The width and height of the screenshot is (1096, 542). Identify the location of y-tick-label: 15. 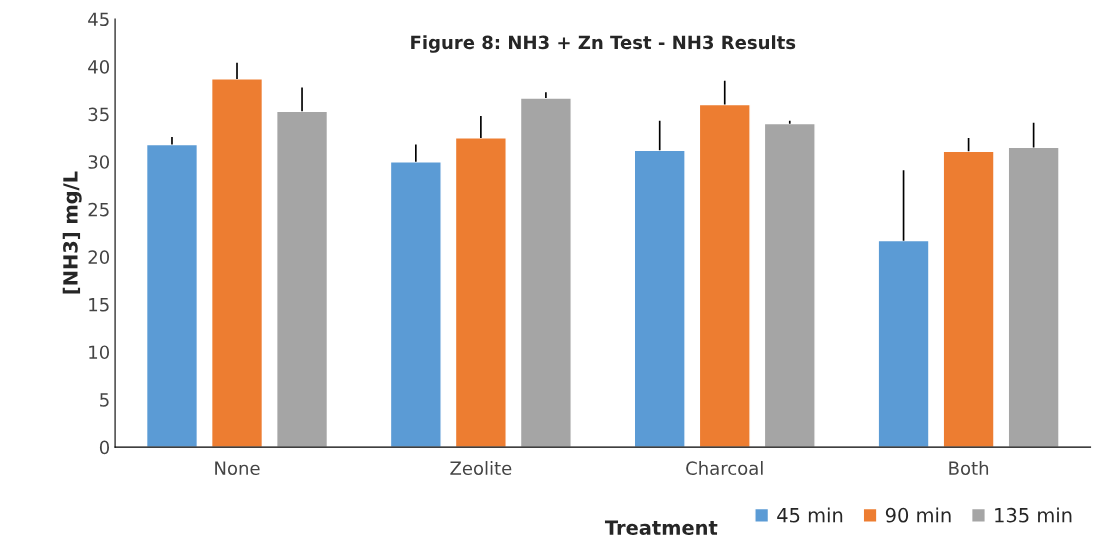
(99, 305).